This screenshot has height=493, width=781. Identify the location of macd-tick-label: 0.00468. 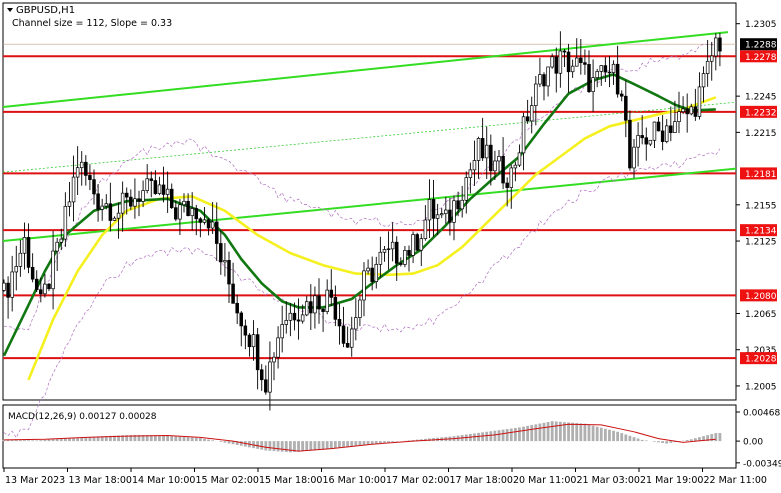
(761, 413).